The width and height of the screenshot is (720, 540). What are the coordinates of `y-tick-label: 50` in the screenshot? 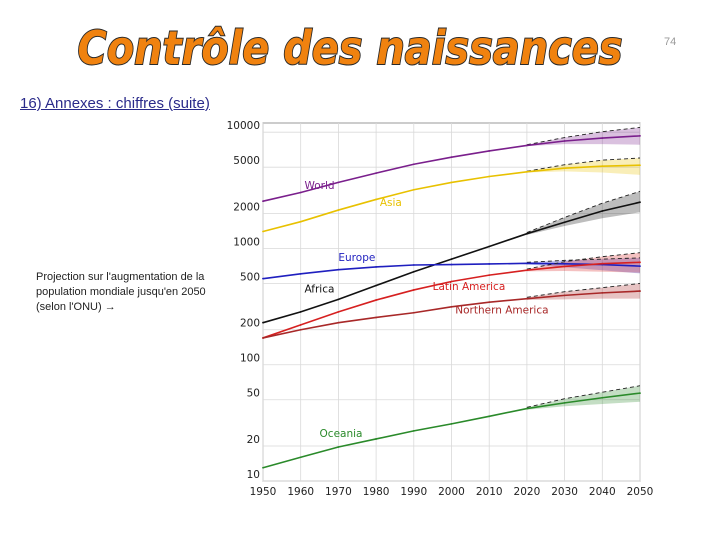 It's located at (253, 394).